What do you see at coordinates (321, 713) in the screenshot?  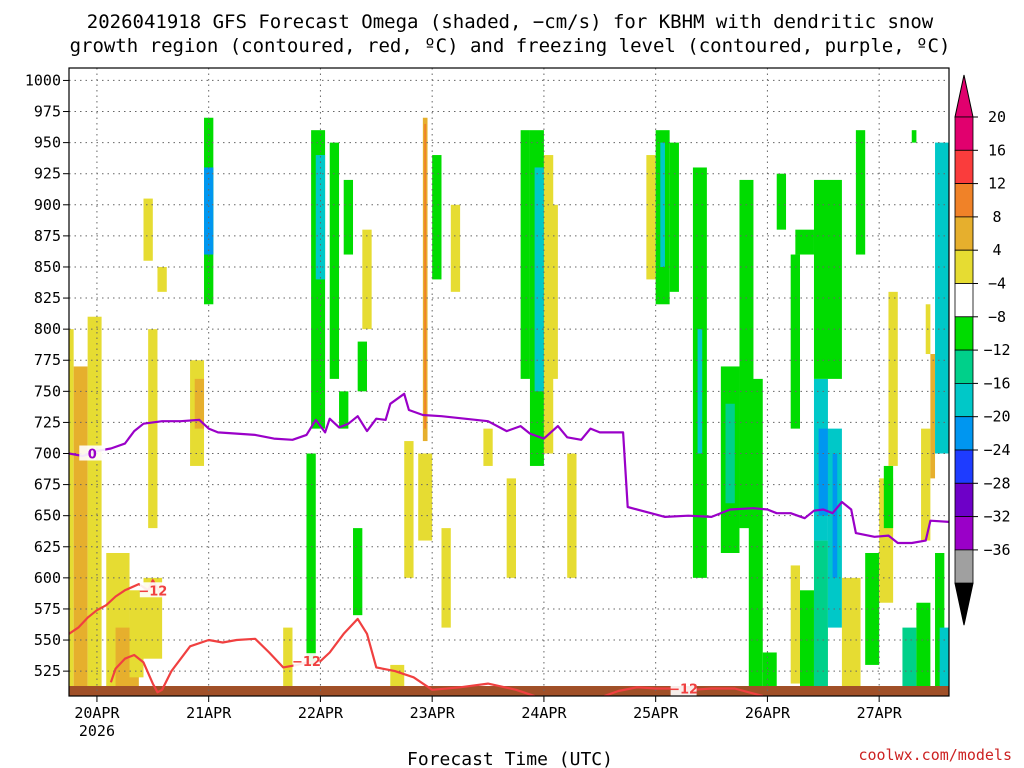 I see `x-tick-label: 22APR` at bounding box center [321, 713].